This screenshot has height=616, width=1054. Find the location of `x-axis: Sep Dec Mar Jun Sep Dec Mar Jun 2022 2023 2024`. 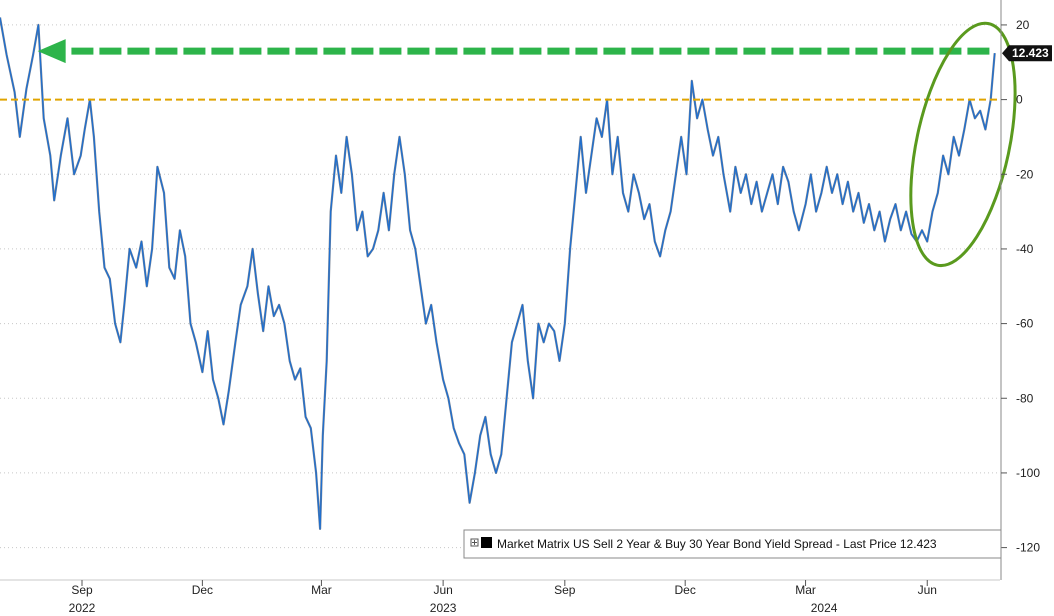

x-axis: Sep Dec Mar Jun Sep Dec Mar Jun 2022 2023 2024 is located at coordinates (500, 597).